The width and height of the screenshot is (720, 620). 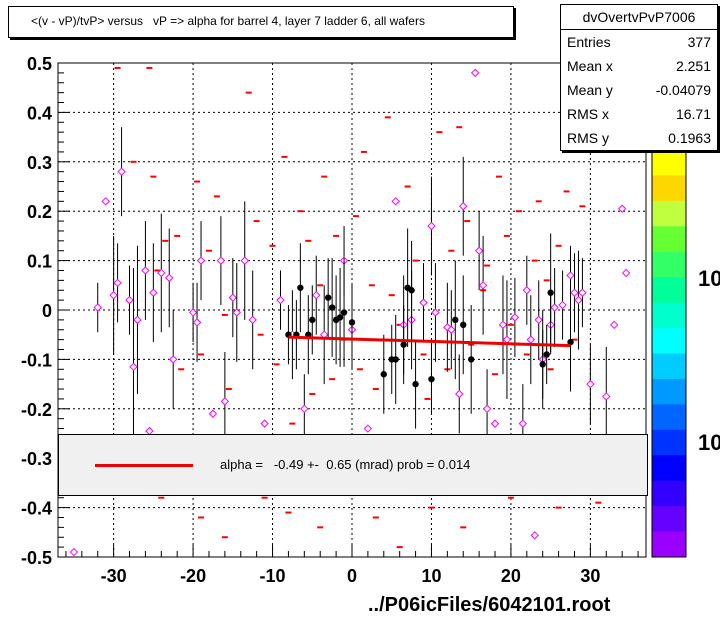 I want to click on fit-line-group, so click(x=429, y=341).